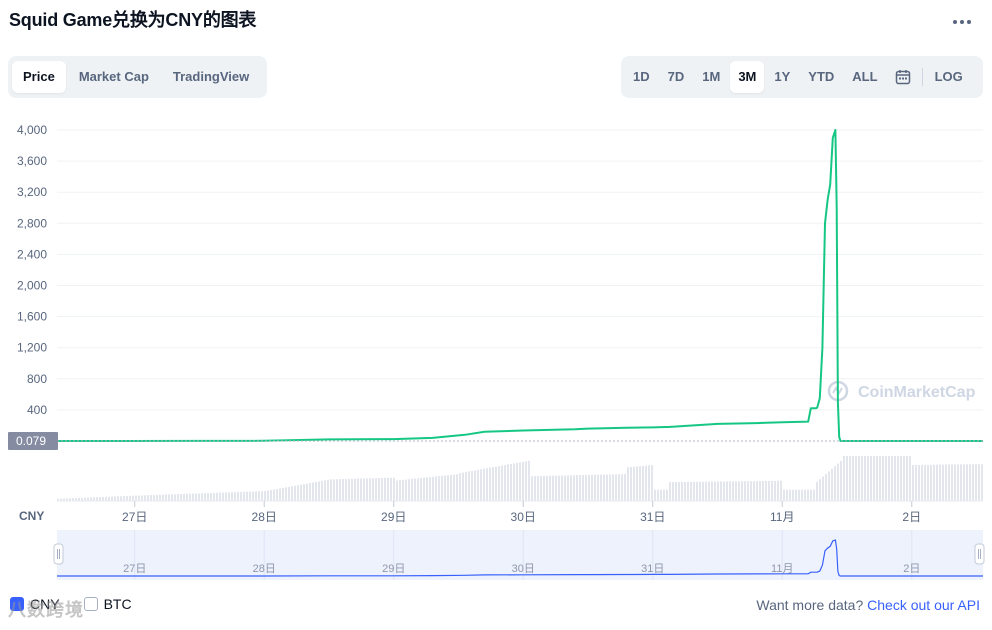 This screenshot has height=630, width=992. Describe the element at coordinates (134, 569) in the screenshot. I see `navigator-tick-label: 27日` at that location.